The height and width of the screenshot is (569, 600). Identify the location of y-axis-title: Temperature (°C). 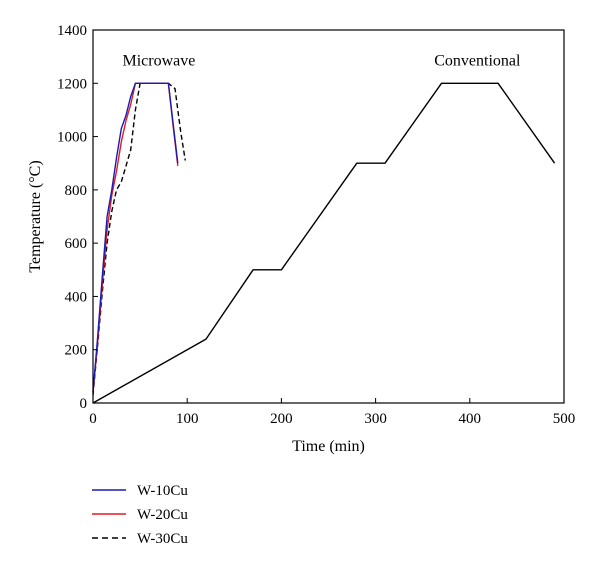
(35, 216).